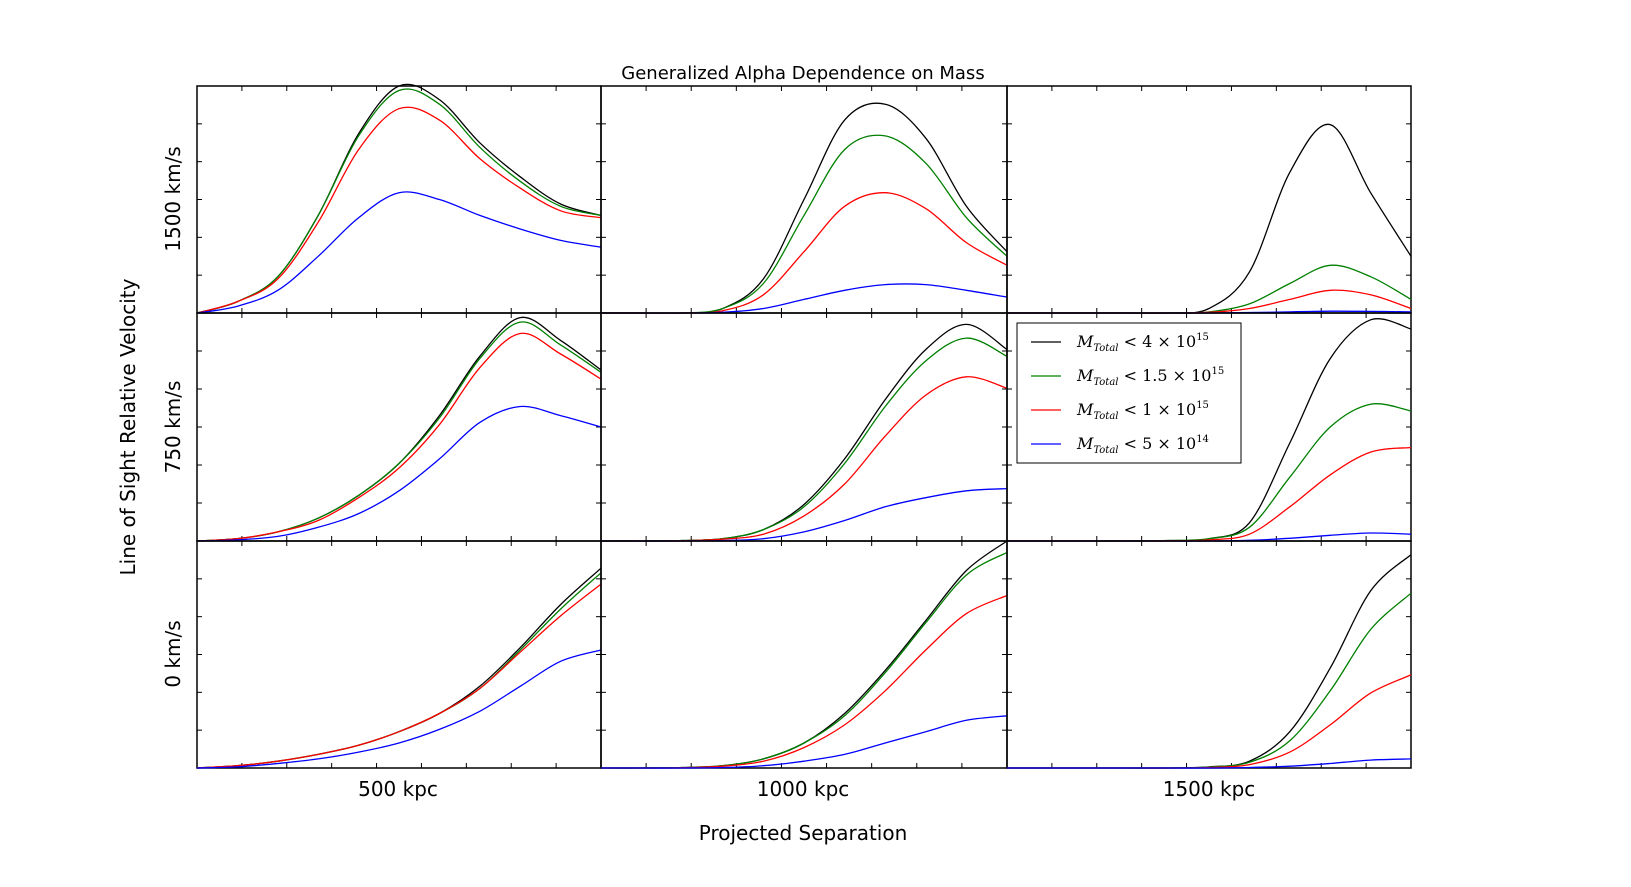  I want to click on col-label-1000: 1000 kpc, so click(803, 789).